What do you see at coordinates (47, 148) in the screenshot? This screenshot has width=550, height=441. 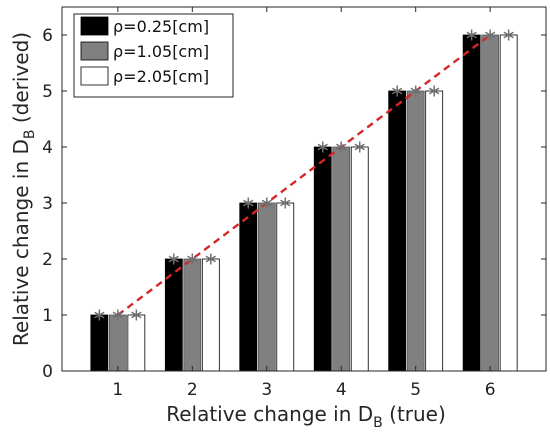 I see `y-tick-label: 4` at bounding box center [47, 148].